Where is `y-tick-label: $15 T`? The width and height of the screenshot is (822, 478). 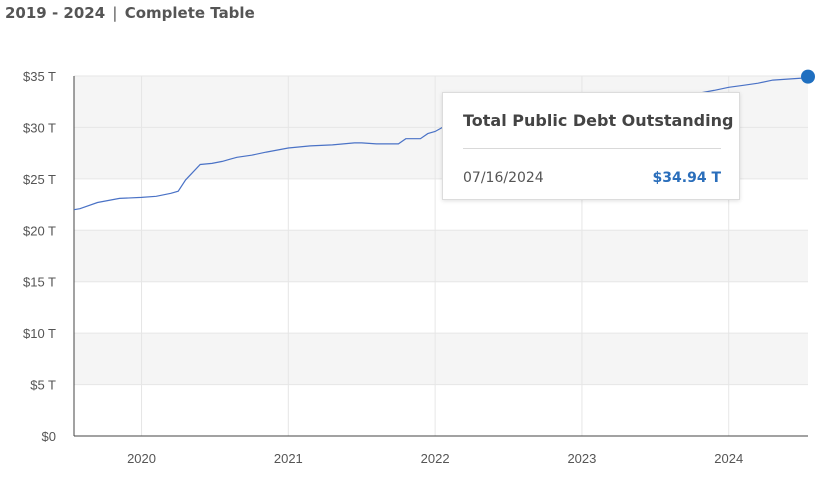 y-tick-label: $15 T is located at coordinates (39, 282).